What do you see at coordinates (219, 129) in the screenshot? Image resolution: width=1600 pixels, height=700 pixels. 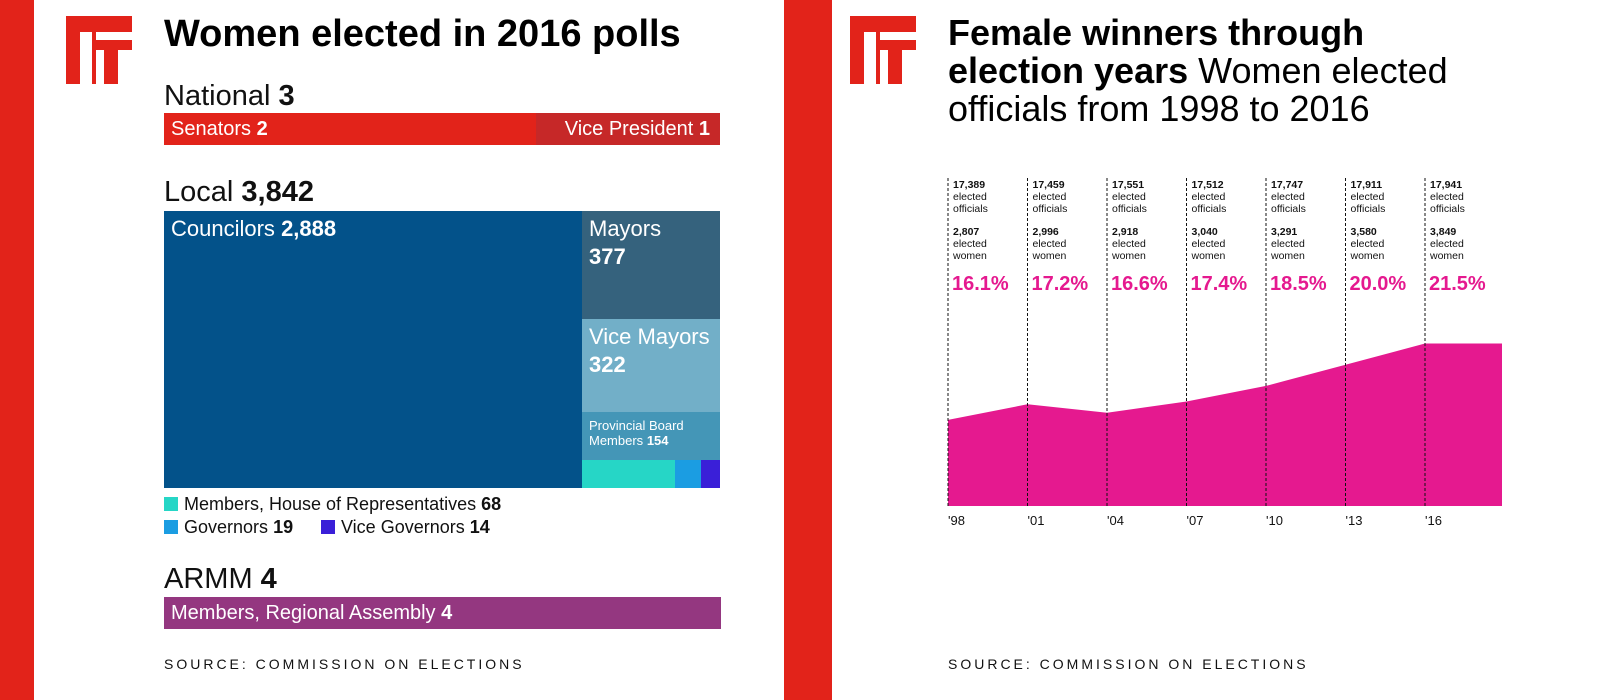 I see `senators-label: Senators 2` at bounding box center [219, 129].